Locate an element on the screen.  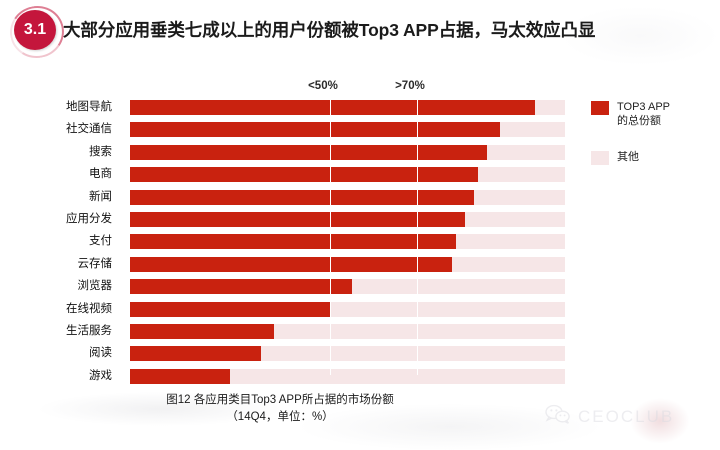
bar-row: 生活服务 is located at coordinates (360, 334).